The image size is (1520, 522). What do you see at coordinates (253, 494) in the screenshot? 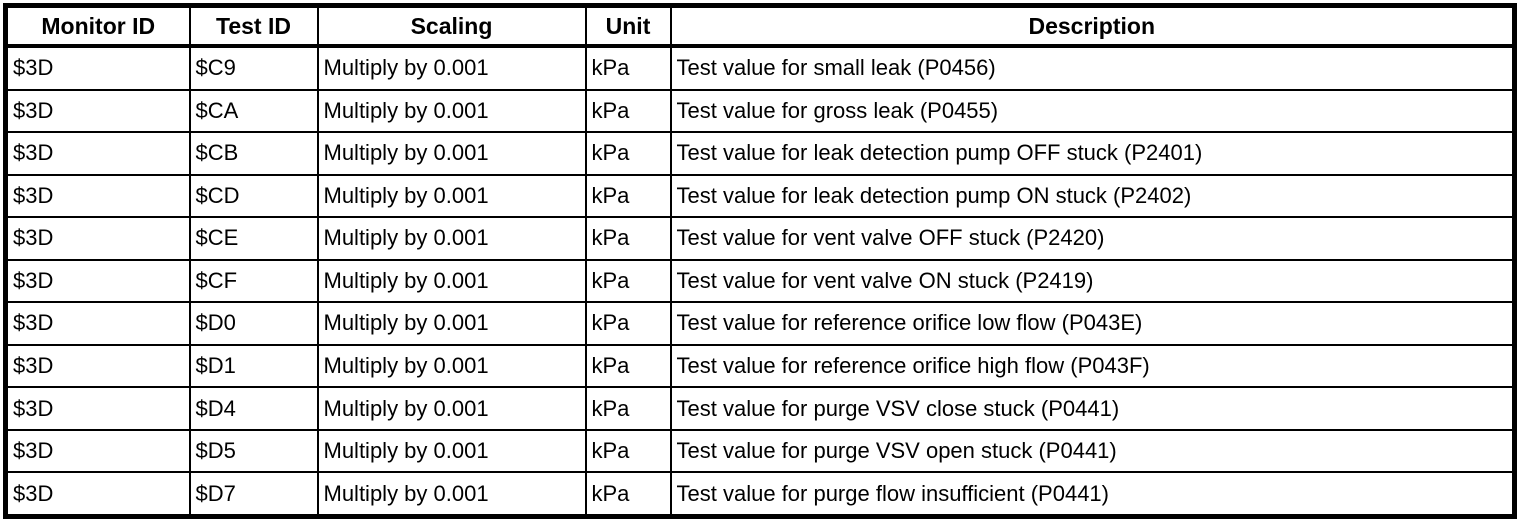
I see `table-cell-test-id: $D7` at bounding box center [253, 494].